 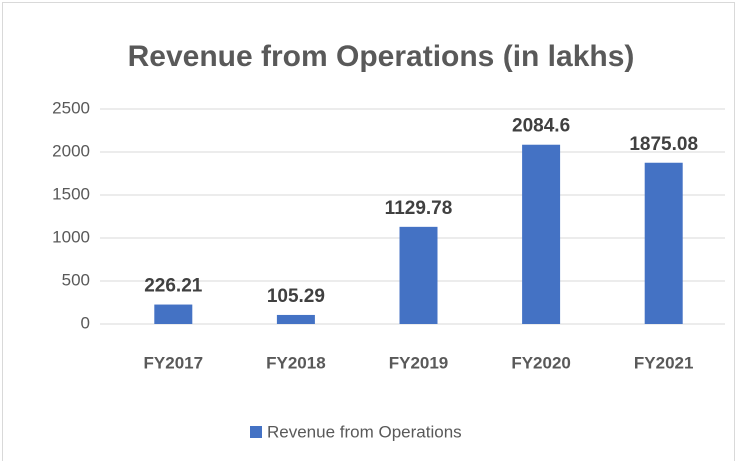 What do you see at coordinates (71, 107) in the screenshot?
I see `y-tick-label: 2500` at bounding box center [71, 107].